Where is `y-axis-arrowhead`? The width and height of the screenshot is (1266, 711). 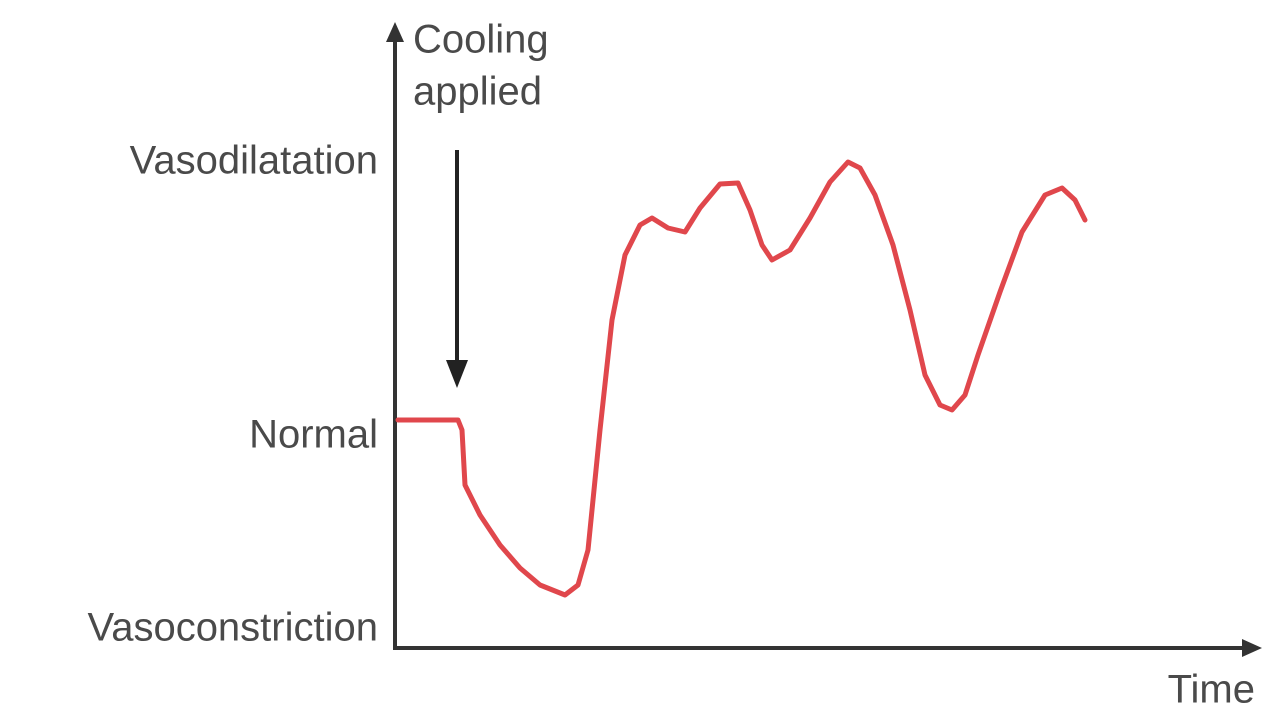
y-axis-arrowhead is located at coordinates (395, 32).